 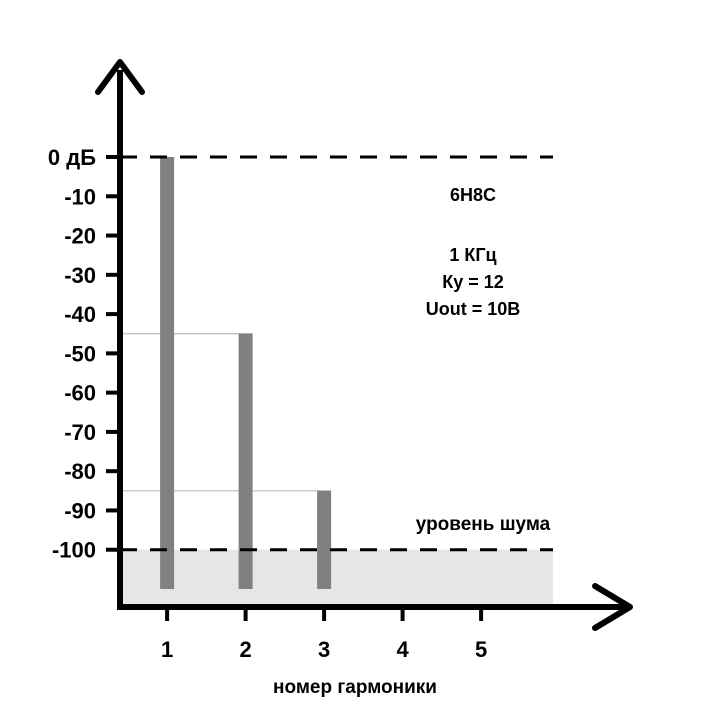 I want to click on x-tick-label: 4, so click(x=402, y=649).